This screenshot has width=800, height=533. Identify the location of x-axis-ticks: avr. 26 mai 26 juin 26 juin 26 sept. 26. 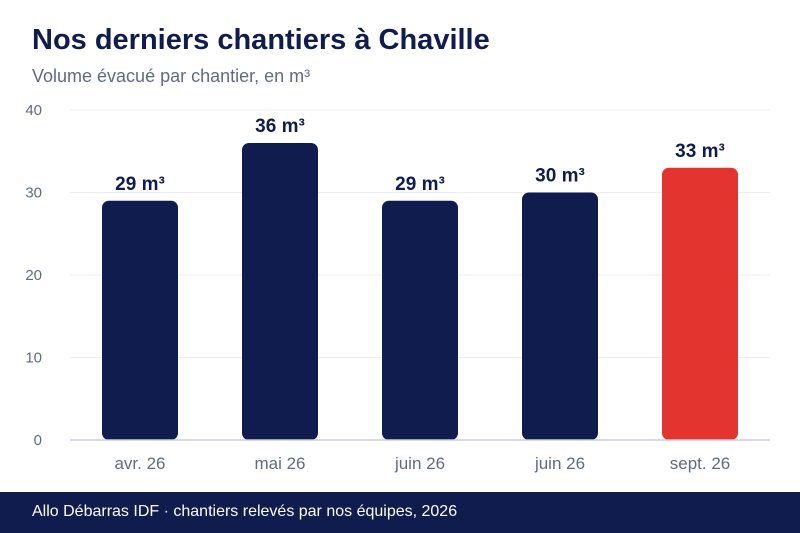
(422, 463).